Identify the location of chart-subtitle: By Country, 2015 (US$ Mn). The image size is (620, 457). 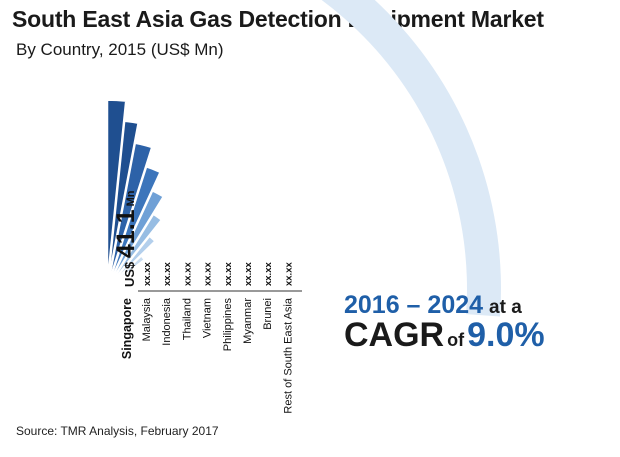
(120, 49).